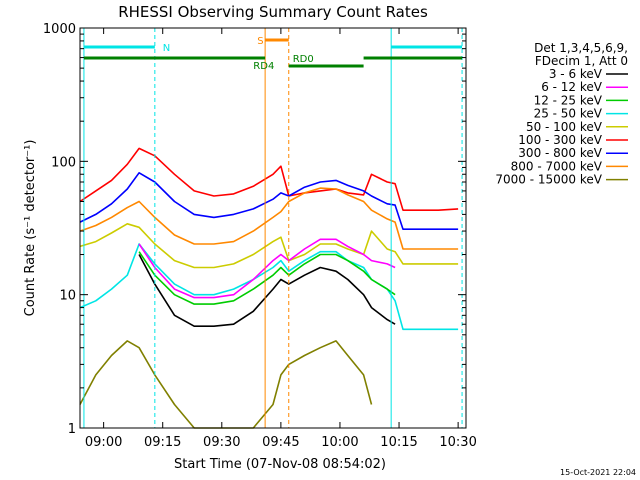  I want to click on legend-label: 50 - 100 keV, so click(564, 127).